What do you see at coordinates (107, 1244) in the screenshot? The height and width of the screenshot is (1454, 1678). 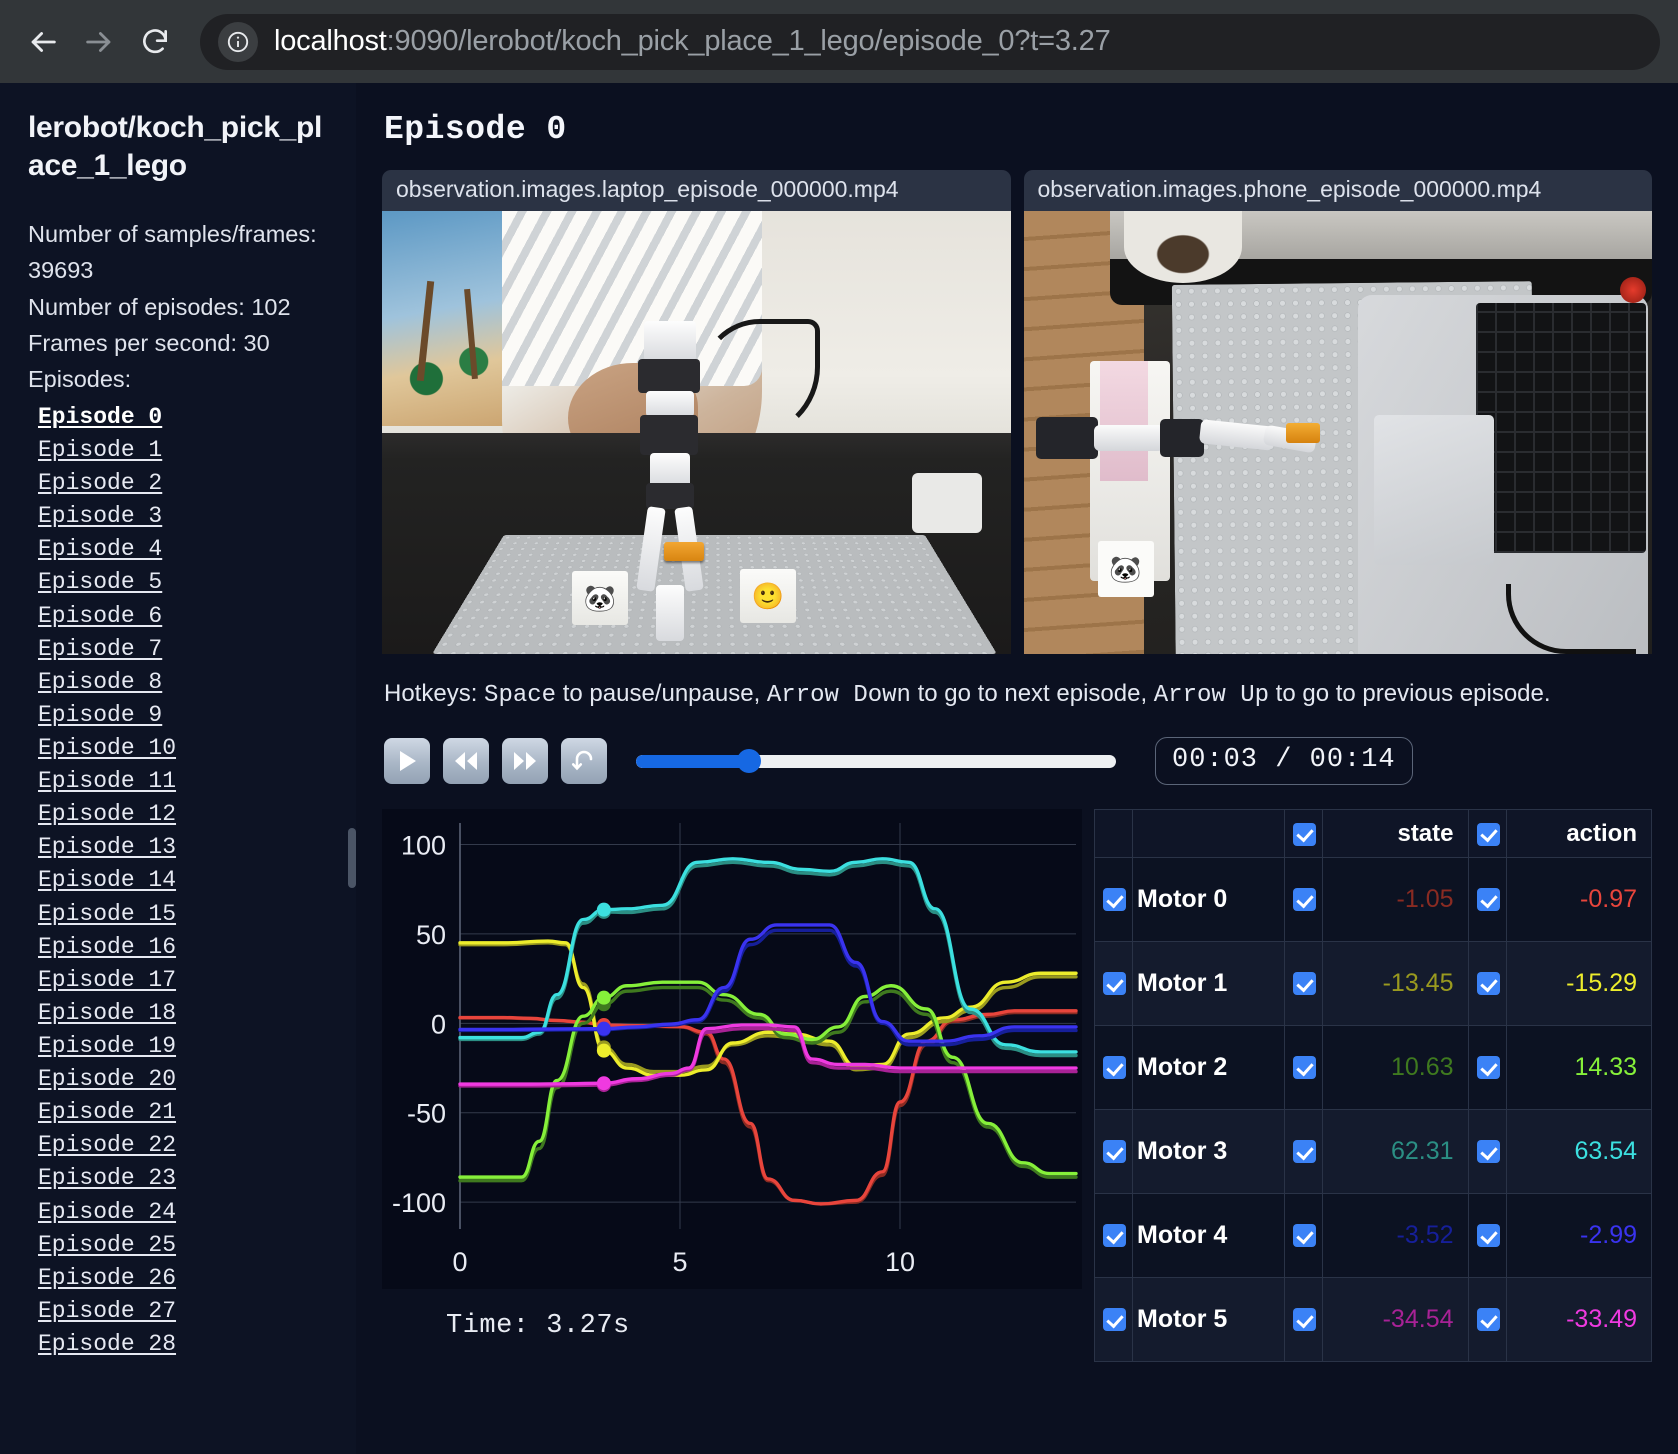 I see `sidebar-item-episode-25: Episode 25` at bounding box center [107, 1244].